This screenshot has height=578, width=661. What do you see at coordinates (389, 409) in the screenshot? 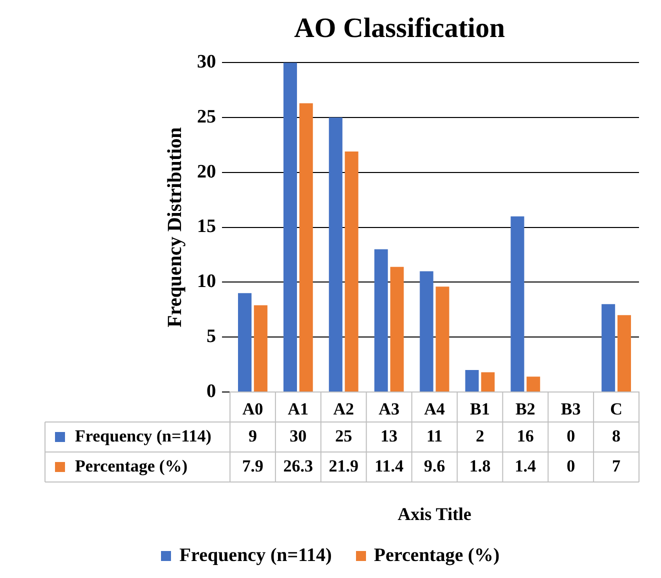
I see `x-tick-label: A3` at bounding box center [389, 409].